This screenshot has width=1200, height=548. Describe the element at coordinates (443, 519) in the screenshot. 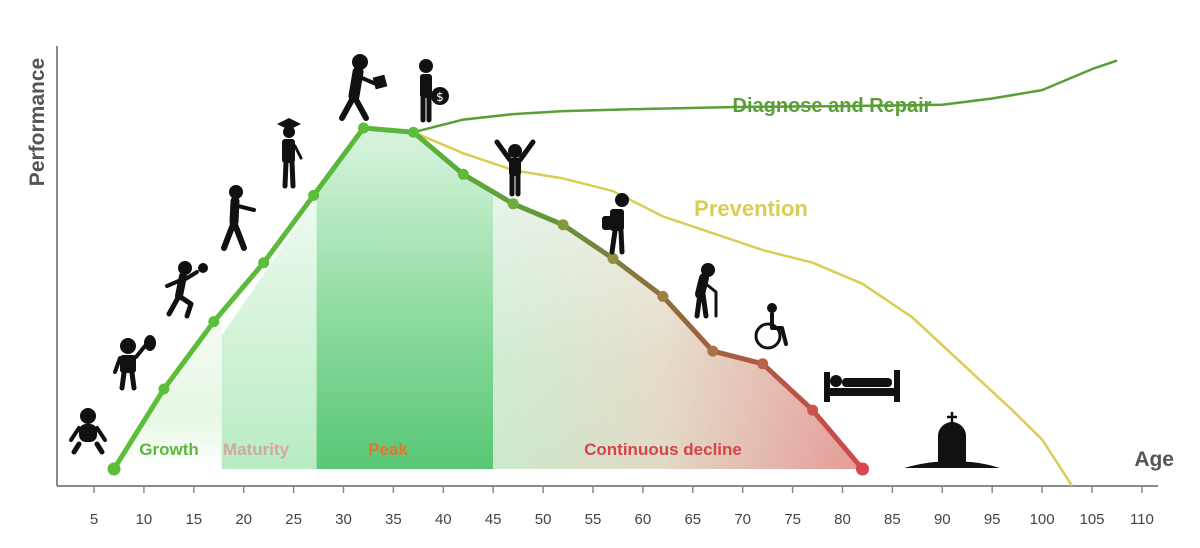

I see `x-tick-label: 40` at that location.